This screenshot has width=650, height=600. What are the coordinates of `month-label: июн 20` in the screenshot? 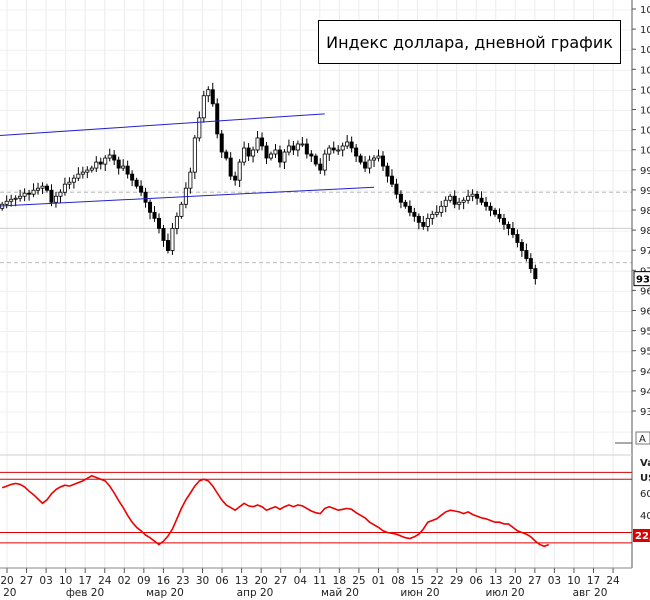 It's located at (419, 593).